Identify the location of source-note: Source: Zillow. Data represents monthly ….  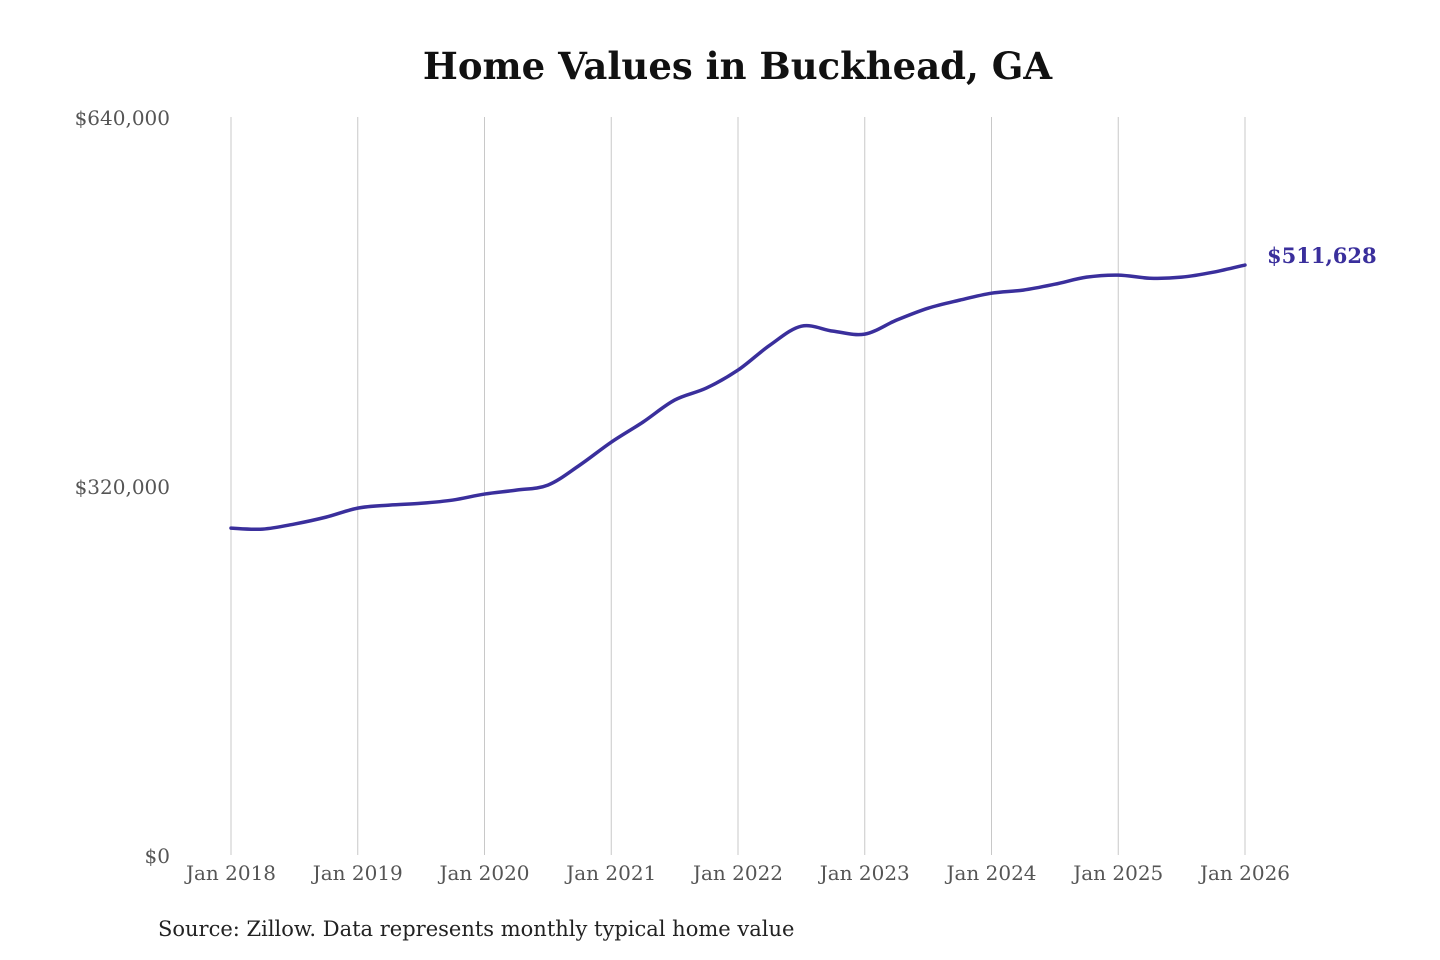
(476, 929).